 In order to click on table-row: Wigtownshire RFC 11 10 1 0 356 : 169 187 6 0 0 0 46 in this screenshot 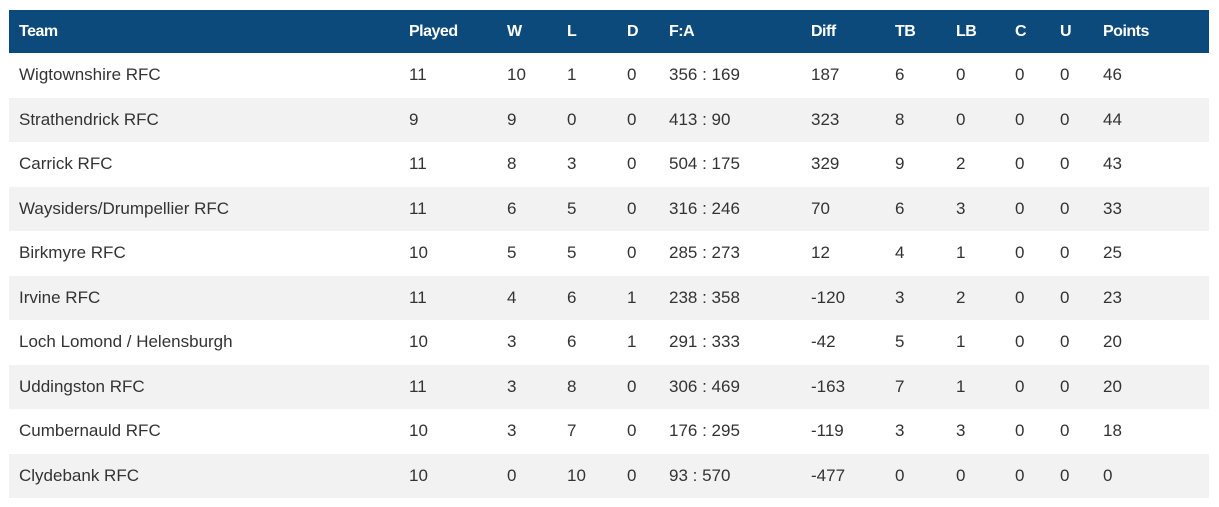, I will do `click(609, 75)`.